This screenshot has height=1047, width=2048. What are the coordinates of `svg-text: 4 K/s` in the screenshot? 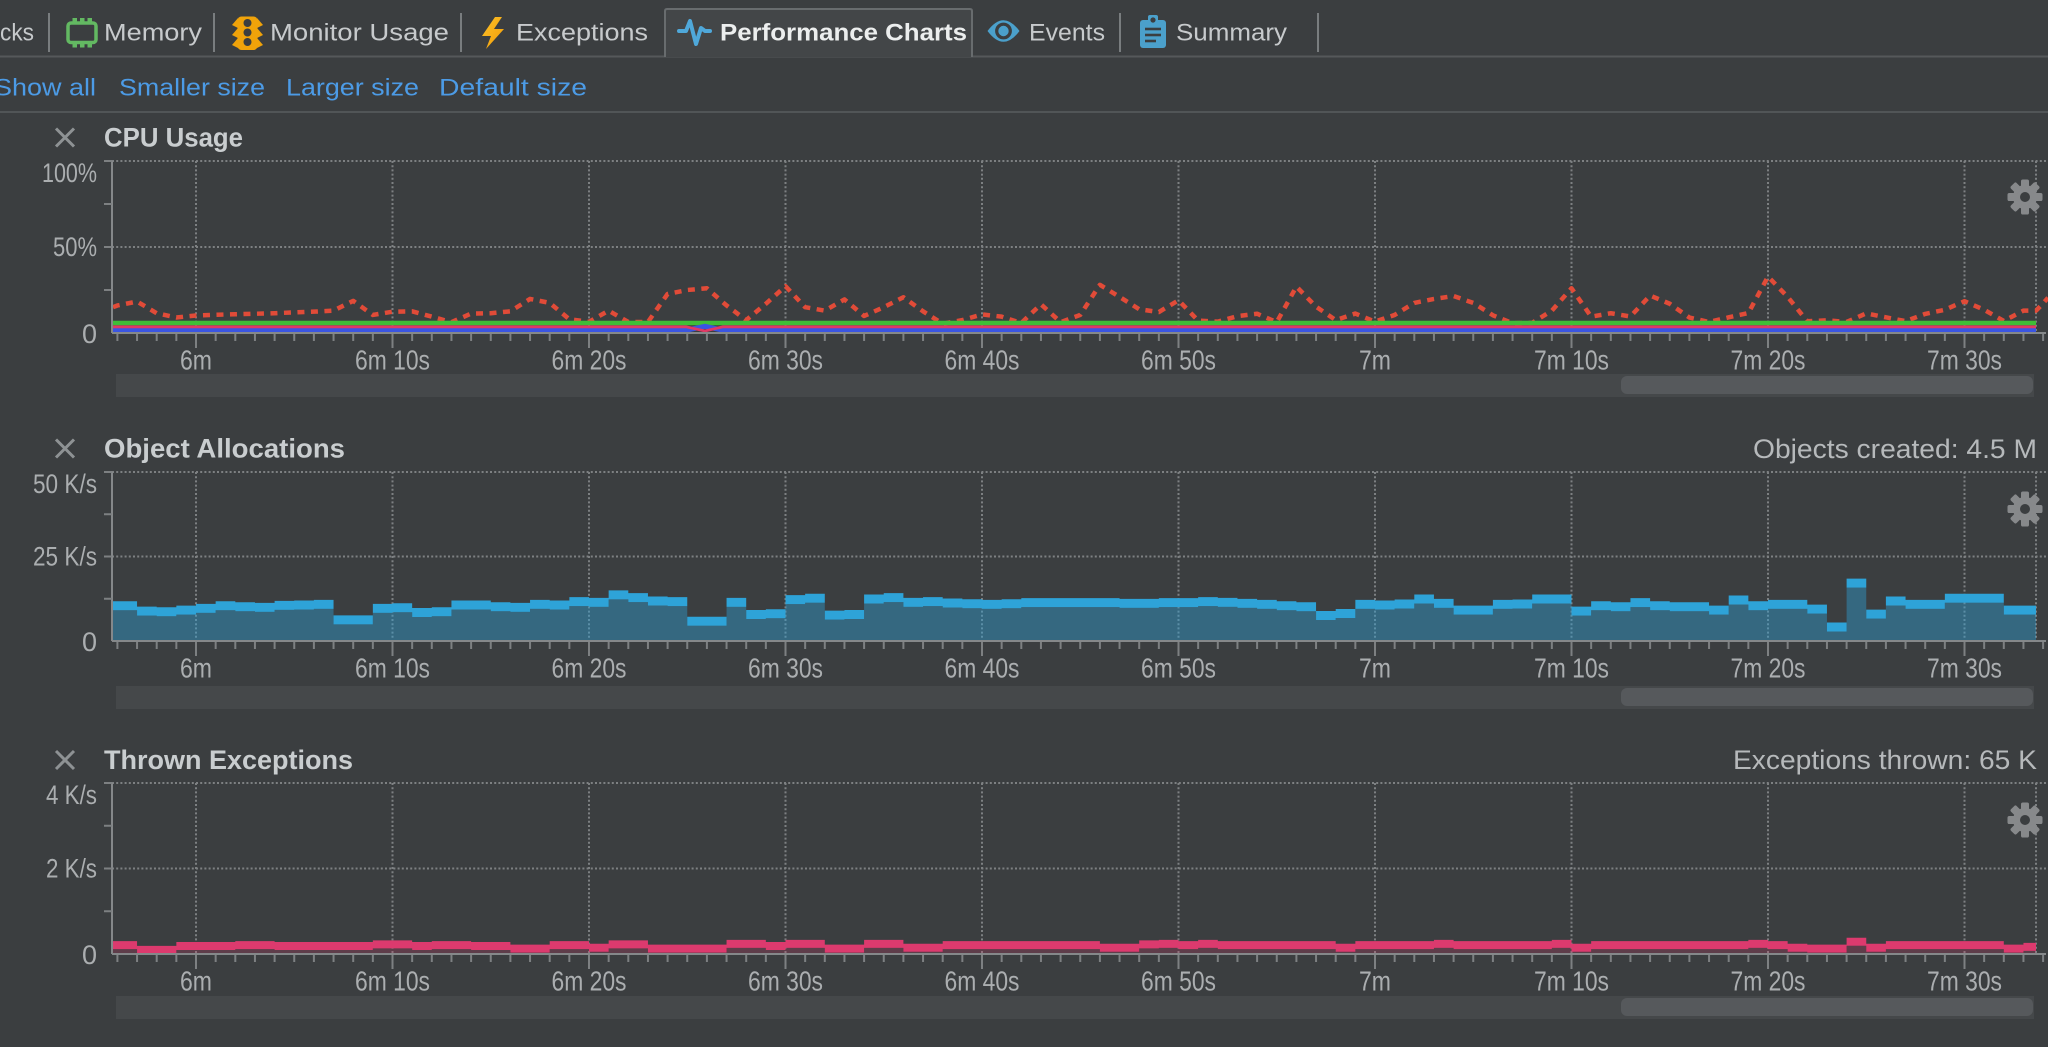 It's located at (71, 795).